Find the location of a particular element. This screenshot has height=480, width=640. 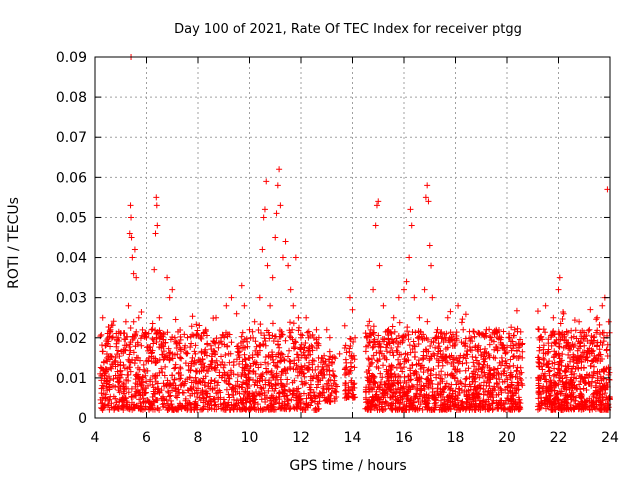

y-tick-label: 0.02 is located at coordinates (71, 339).